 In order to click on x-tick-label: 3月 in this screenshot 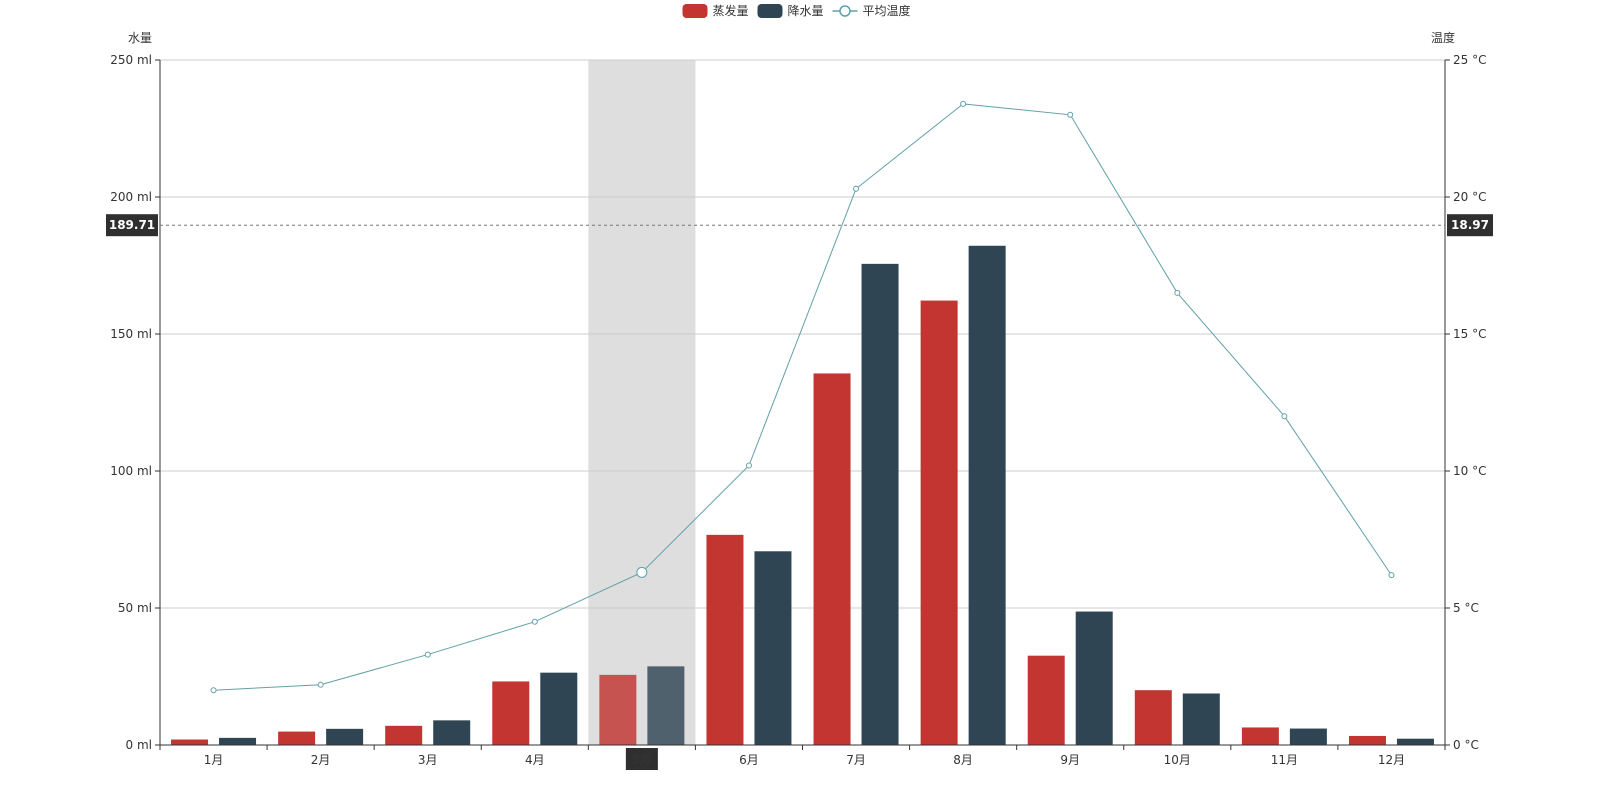, I will do `click(428, 760)`.